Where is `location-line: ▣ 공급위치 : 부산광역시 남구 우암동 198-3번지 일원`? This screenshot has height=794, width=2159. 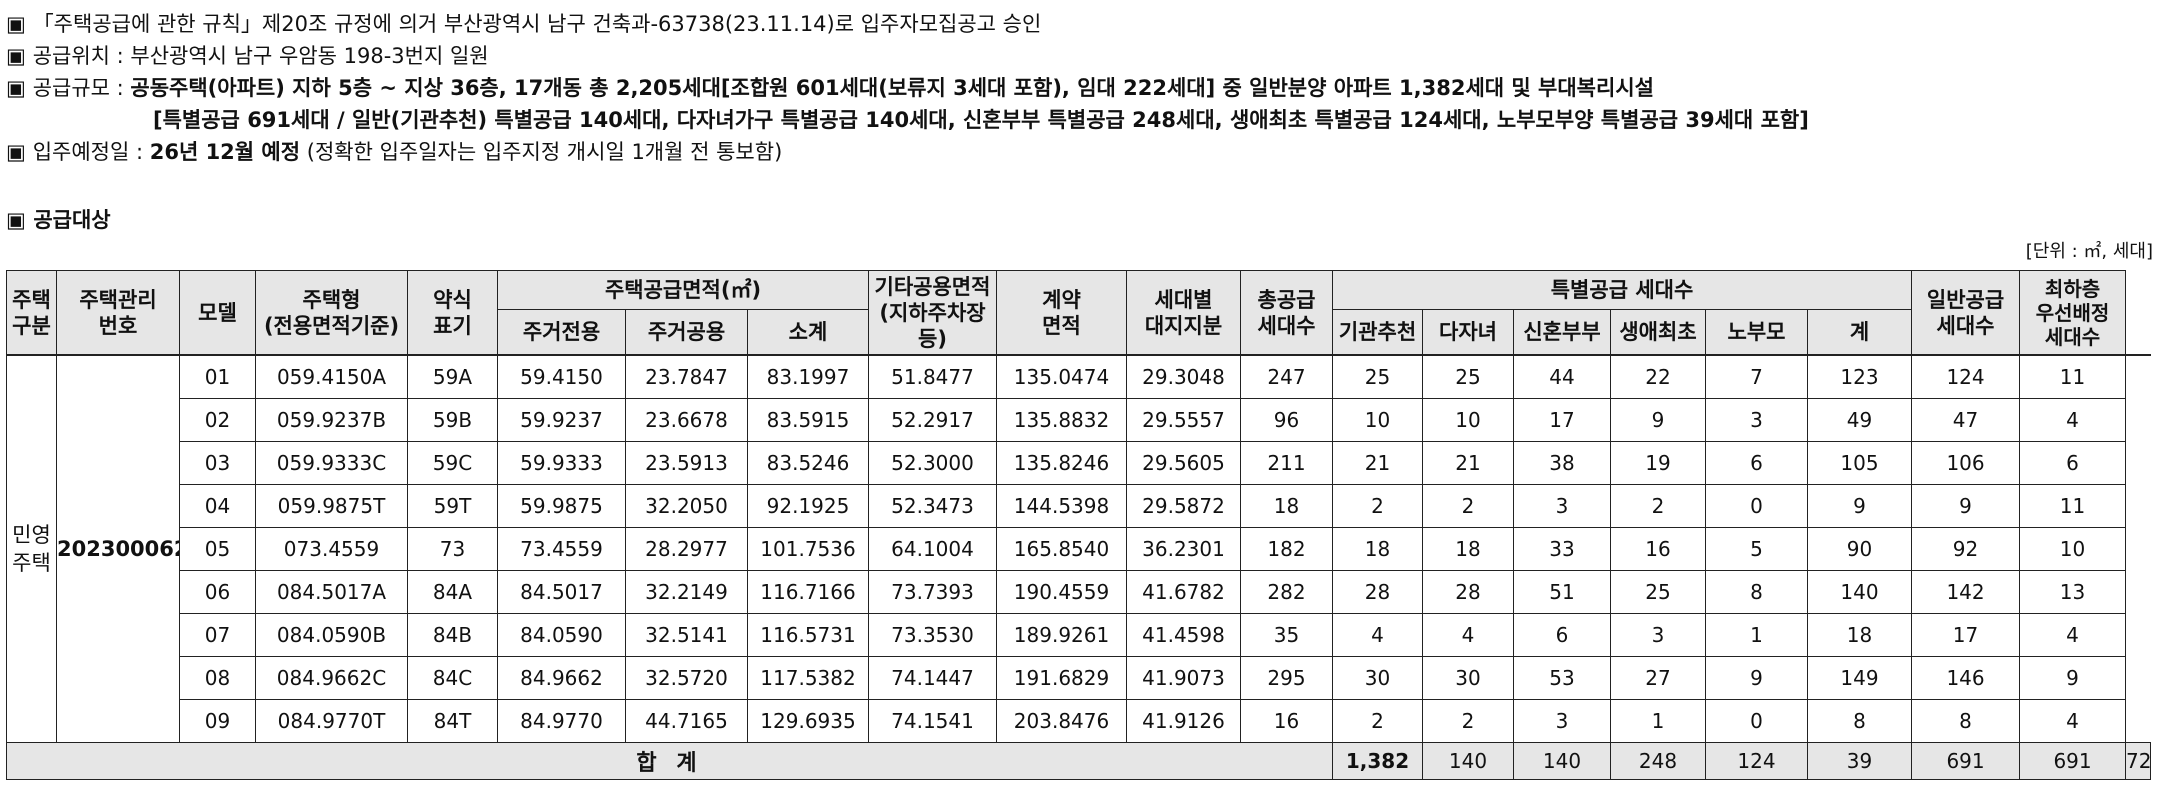
location-line: ▣ 공급위치 : 부산광역시 남구 우암동 198-3번지 일원 is located at coordinates (1076, 56).